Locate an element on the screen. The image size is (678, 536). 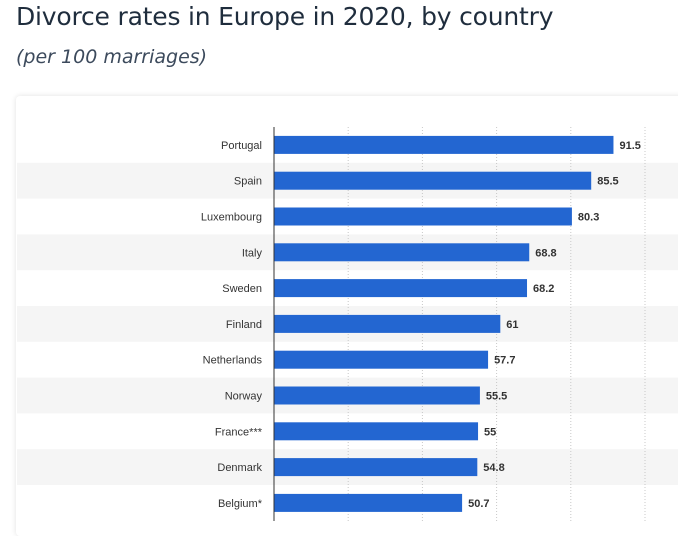
category-label: France*** is located at coordinates (239, 432).